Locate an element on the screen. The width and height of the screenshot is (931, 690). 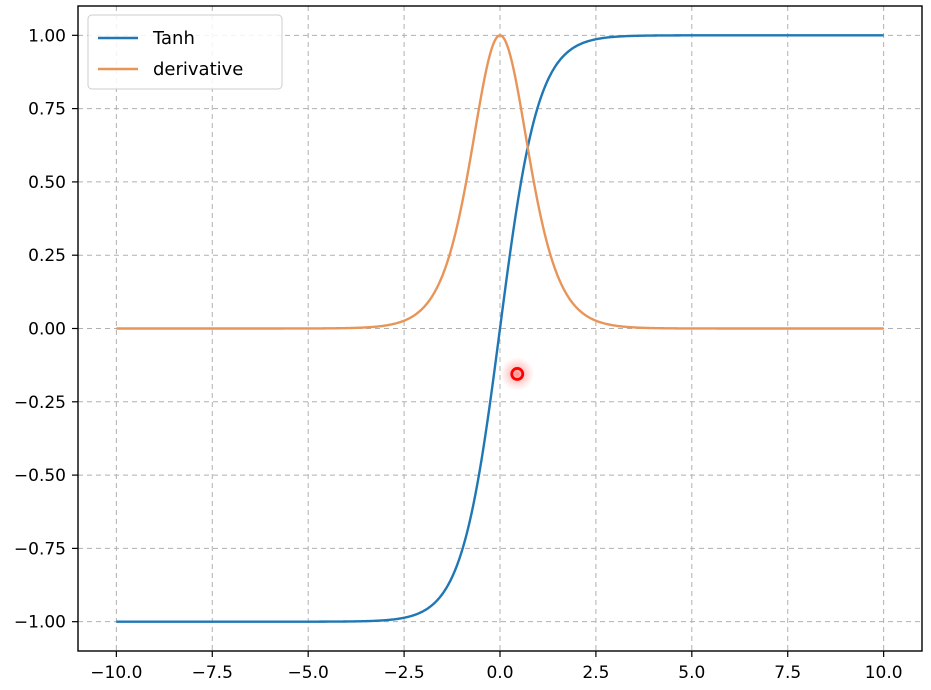
y-tick-label: 0.00 is located at coordinates (47, 330).